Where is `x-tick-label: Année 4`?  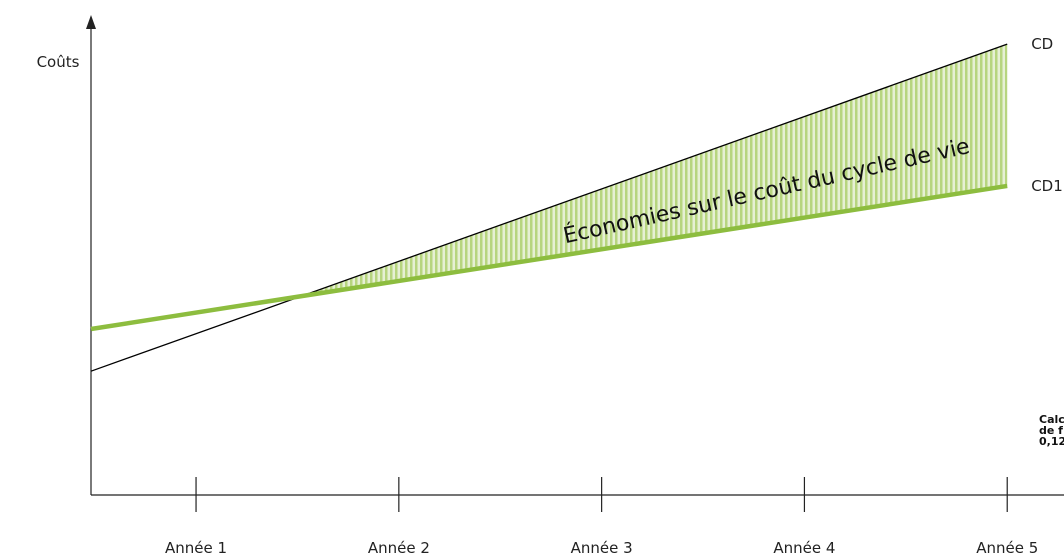 x-tick-label: Année 4 is located at coordinates (804, 547).